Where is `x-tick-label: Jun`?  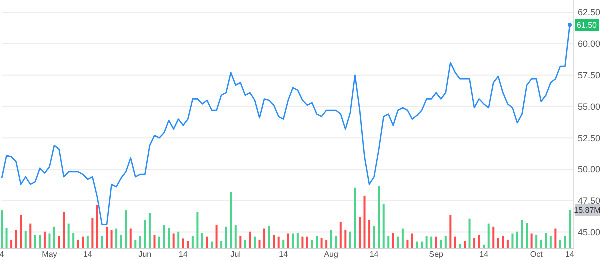 x-tick-label: Jun is located at coordinates (145, 254).